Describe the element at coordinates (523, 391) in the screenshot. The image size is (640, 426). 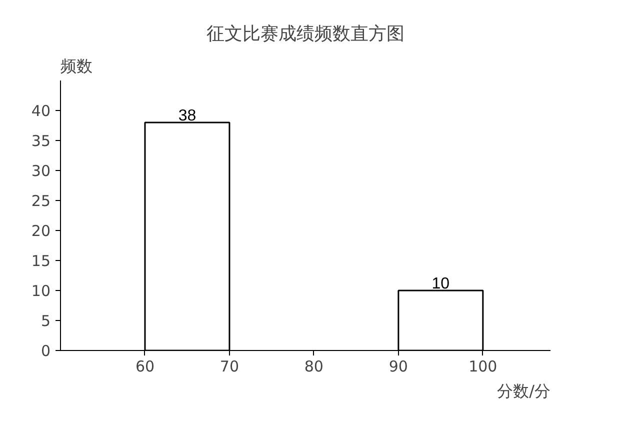
I see `x-axis-title: 分数/分` at that location.